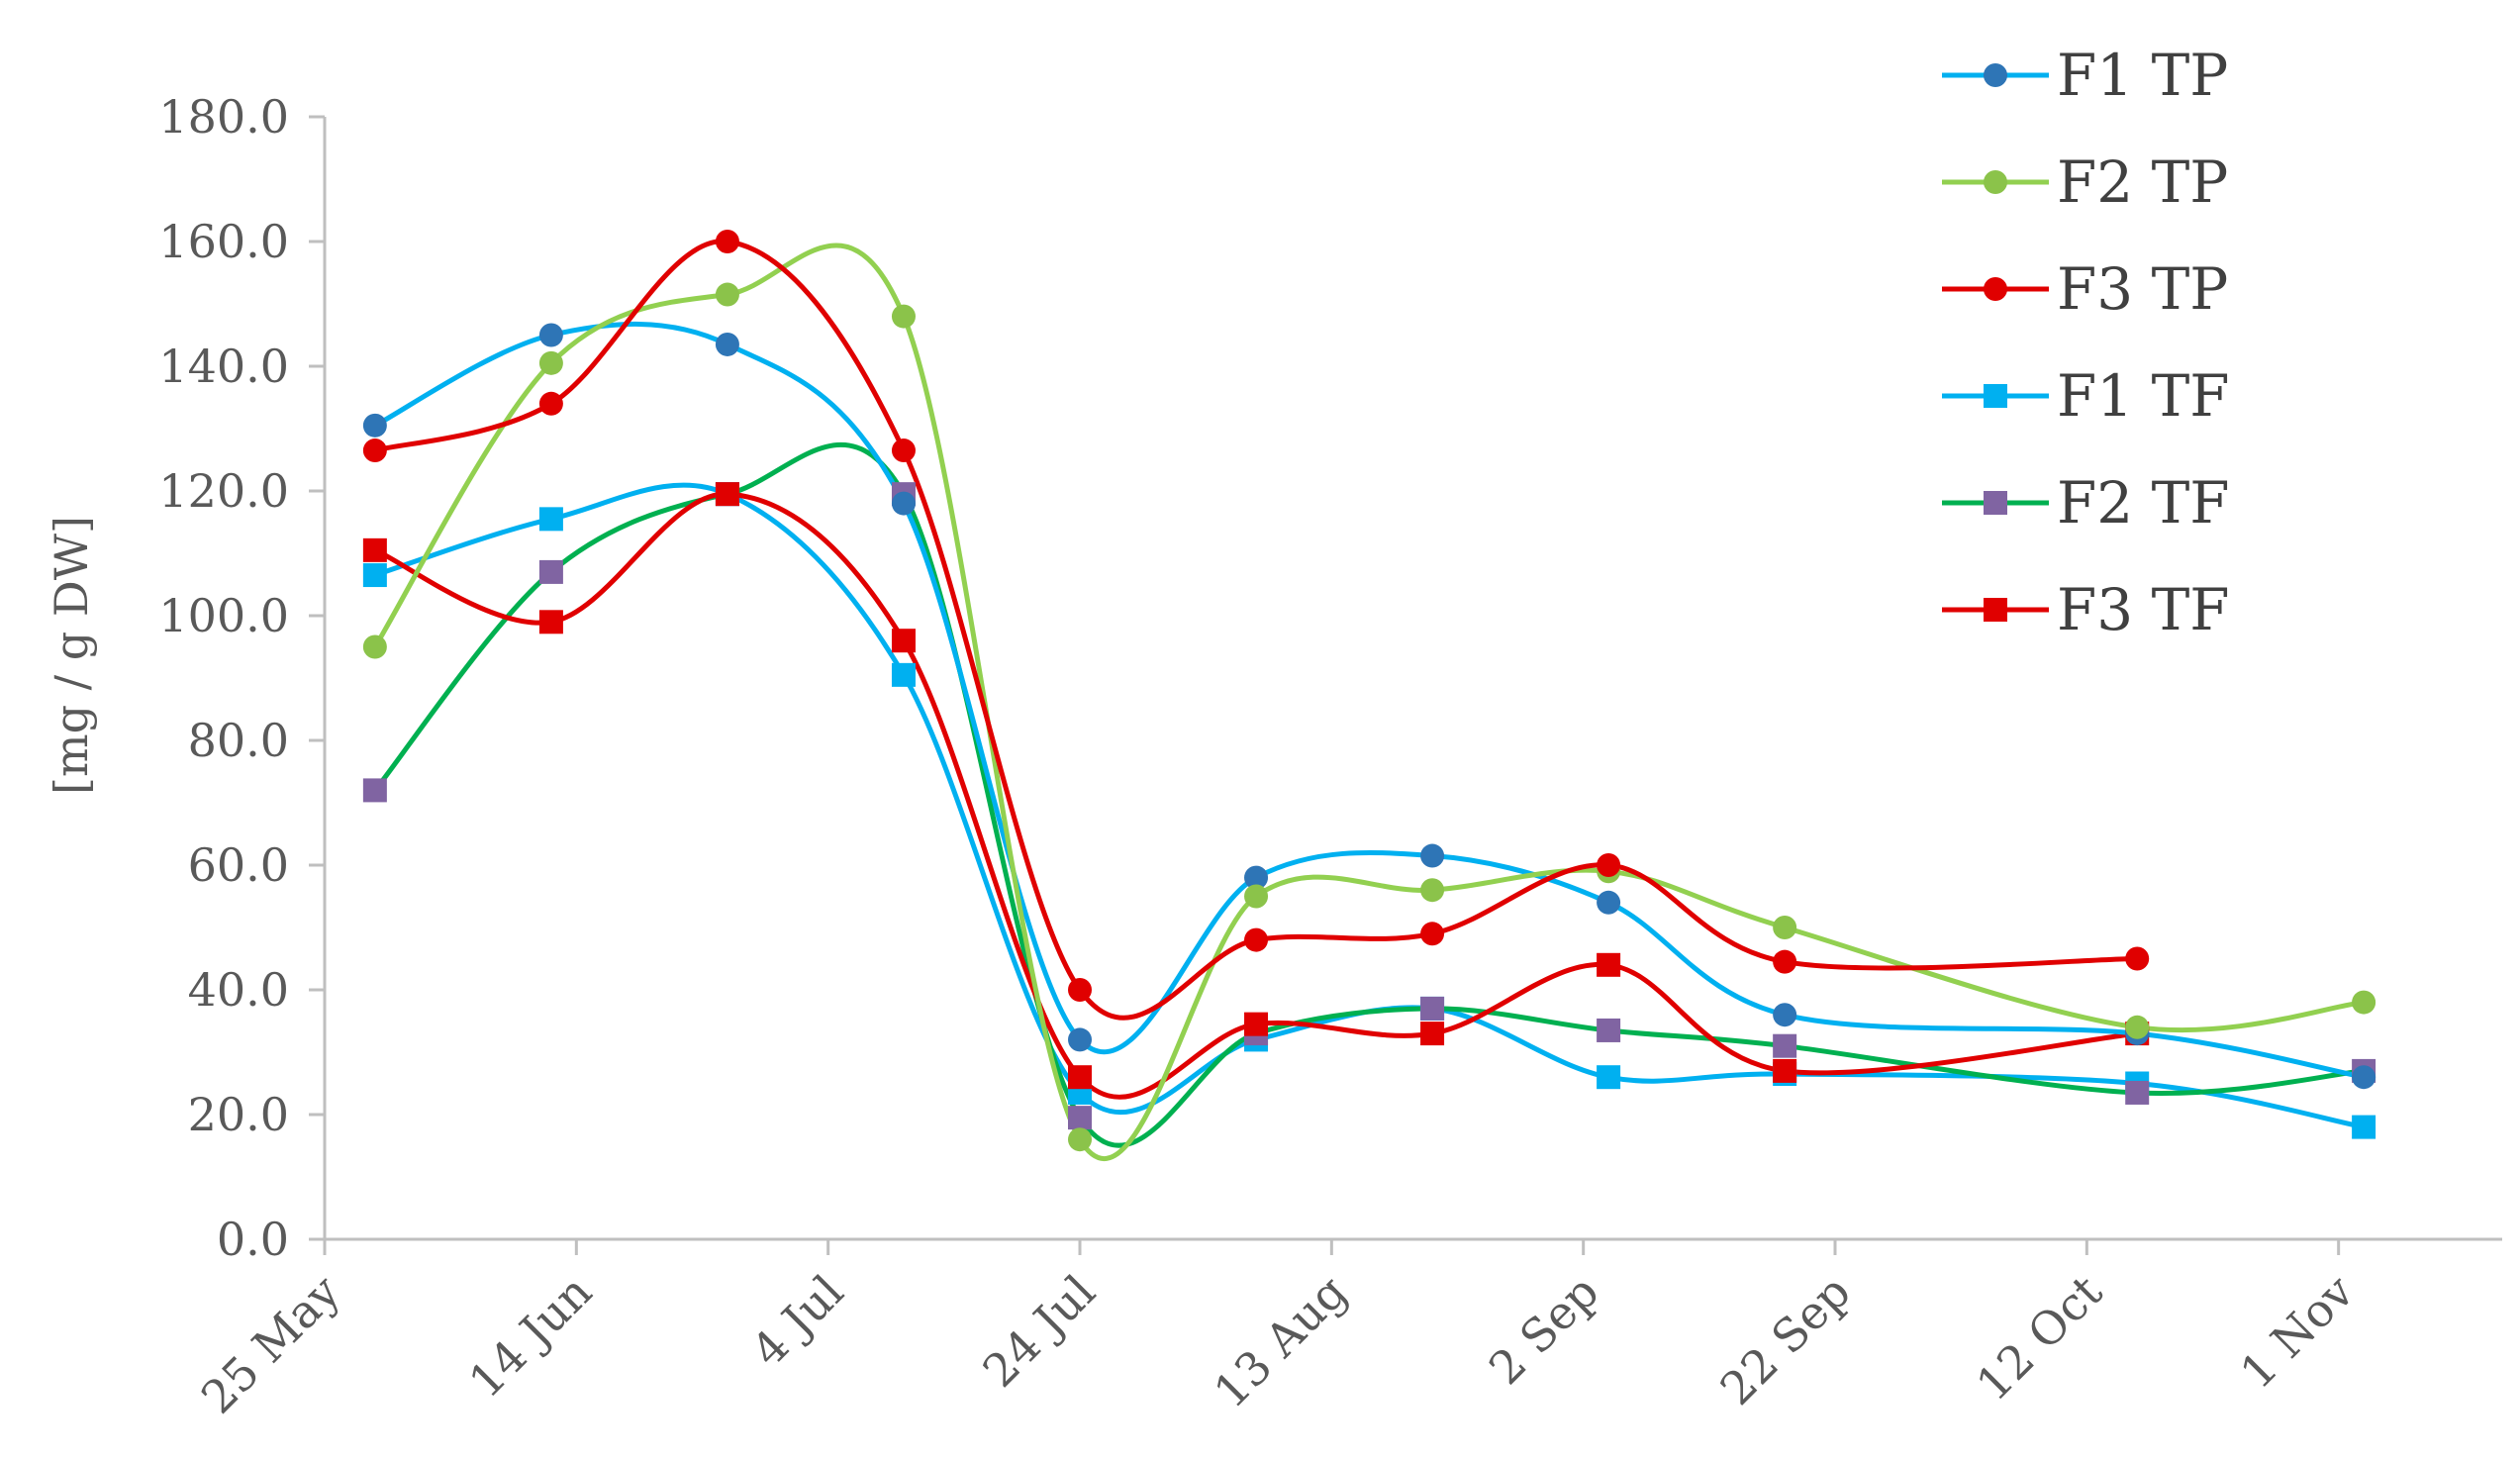 This screenshot has height=1462, width=2520. I want to click on legend-entry-f3-tf: F3 TF, so click(2086, 609).